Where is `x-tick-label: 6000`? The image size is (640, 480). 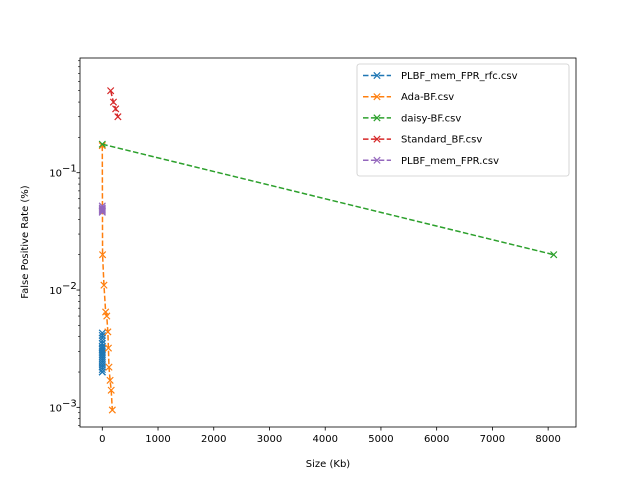
x-tick-label: 6000 is located at coordinates (436, 439).